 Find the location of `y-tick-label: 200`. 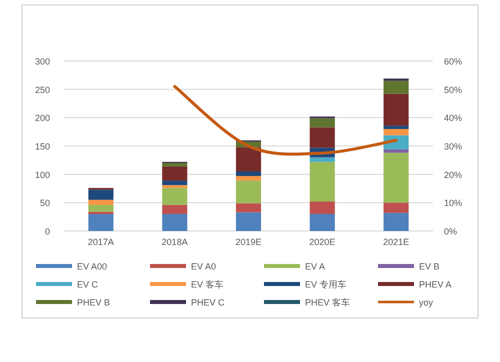

y-tick-label: 200 is located at coordinates (42, 118).